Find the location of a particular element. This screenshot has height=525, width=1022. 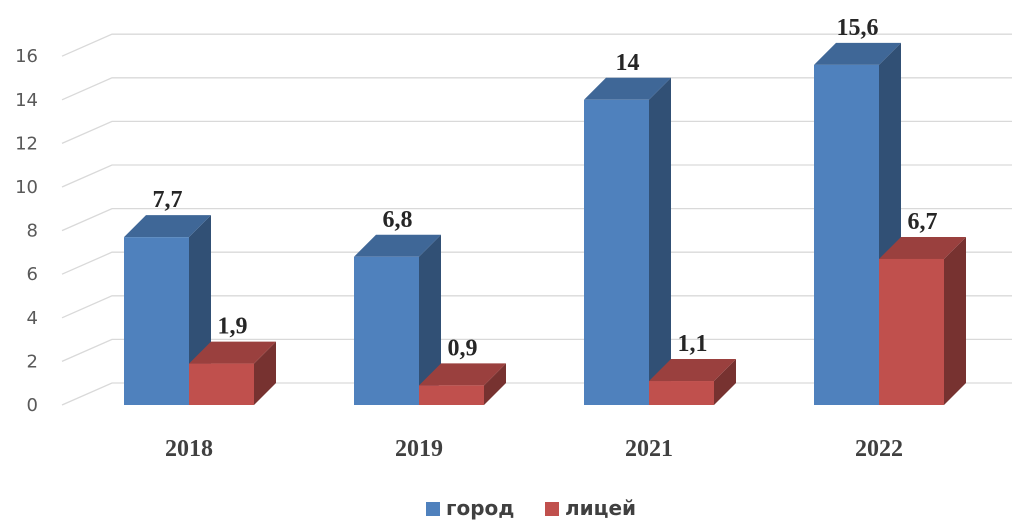

y-tick-label: 16 is located at coordinates (26, 56).